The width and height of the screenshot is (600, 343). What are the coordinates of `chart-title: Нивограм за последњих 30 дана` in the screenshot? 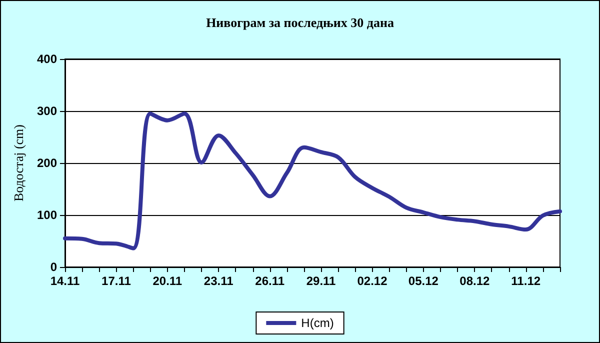 It's located at (300, 22).